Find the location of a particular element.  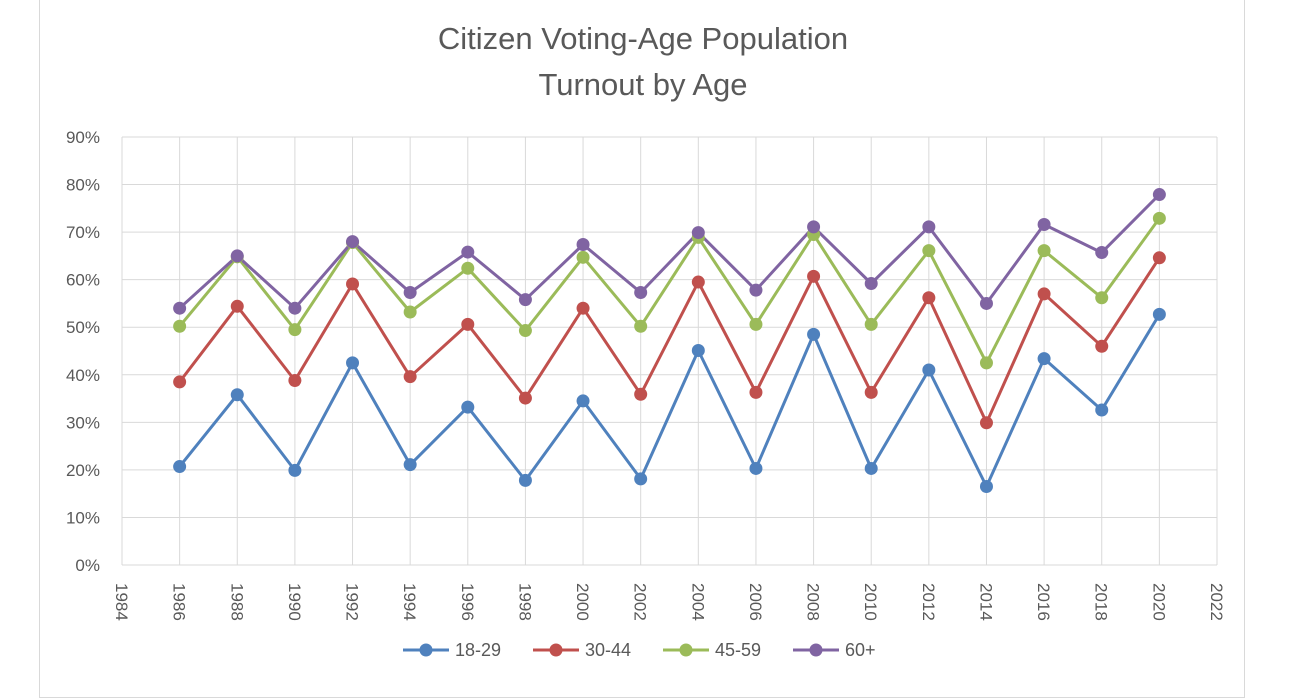

chart-title-line-2: Turnout by Age is located at coordinates (642, 84).